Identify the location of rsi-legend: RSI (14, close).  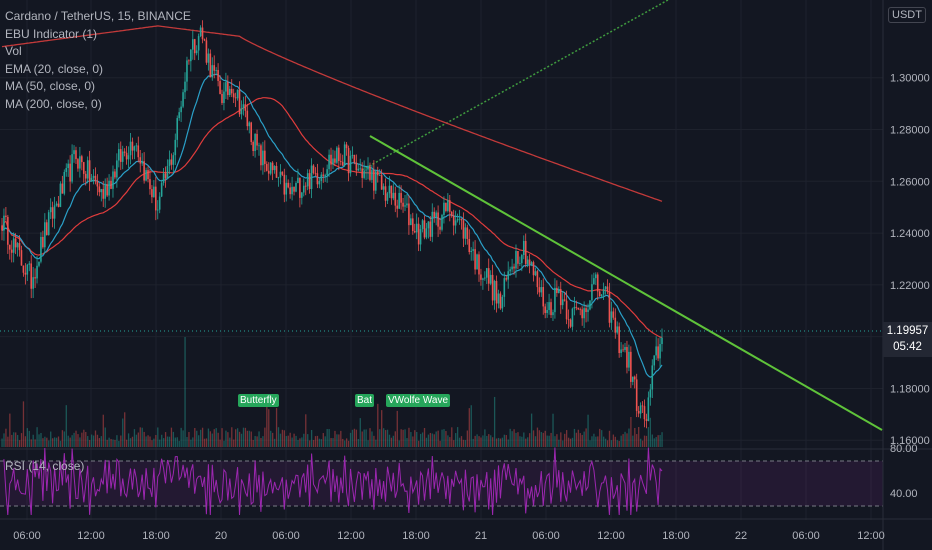
(45, 466).